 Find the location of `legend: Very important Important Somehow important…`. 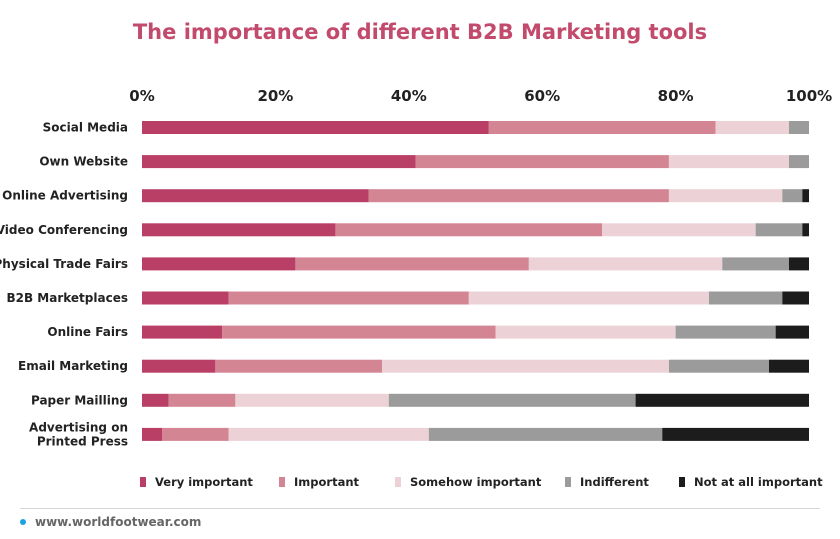

legend: Very important Important Somehow important… is located at coordinates (481, 482).